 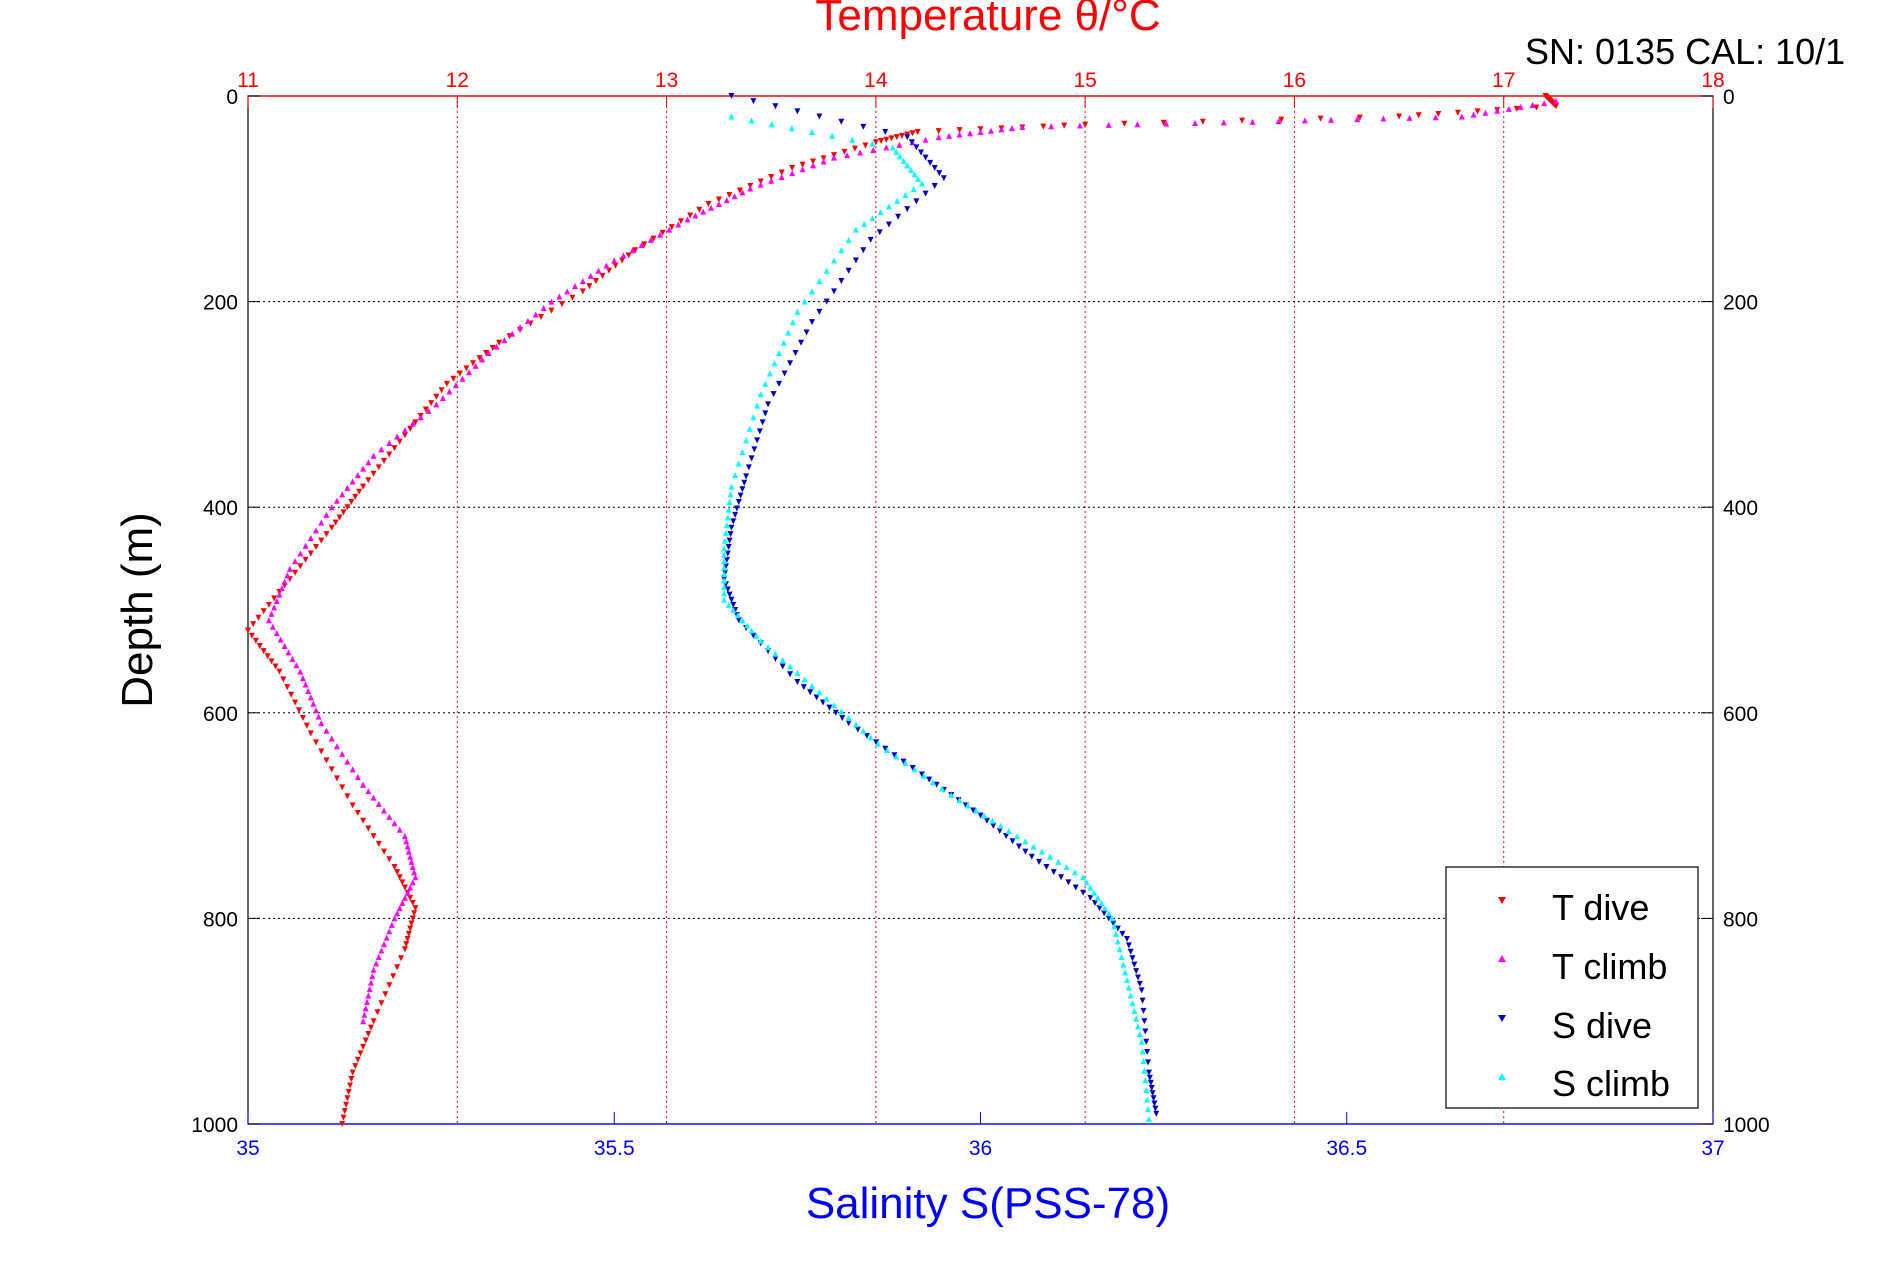 I want to click on left-tick-label: 800, so click(x=220, y=919).